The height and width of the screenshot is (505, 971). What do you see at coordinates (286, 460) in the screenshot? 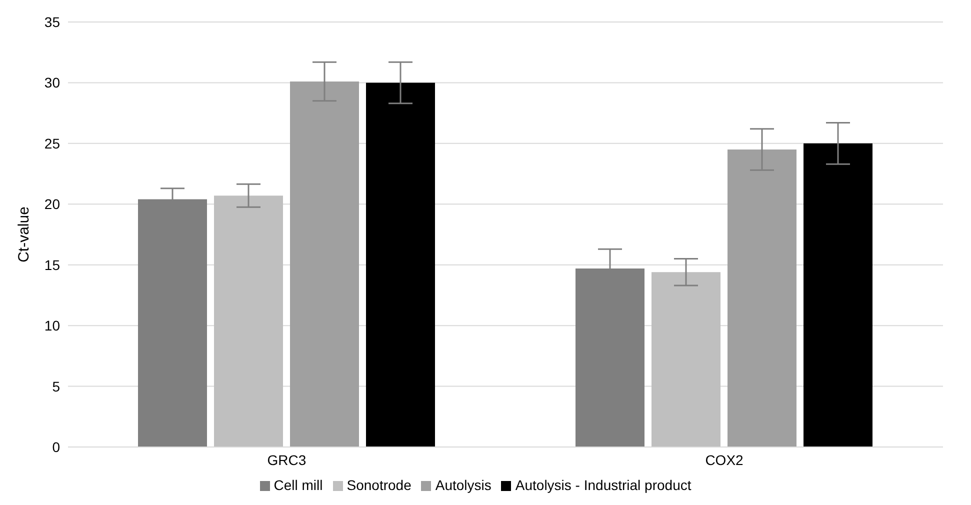
I see `x-tick-label: GRC3` at bounding box center [286, 460].